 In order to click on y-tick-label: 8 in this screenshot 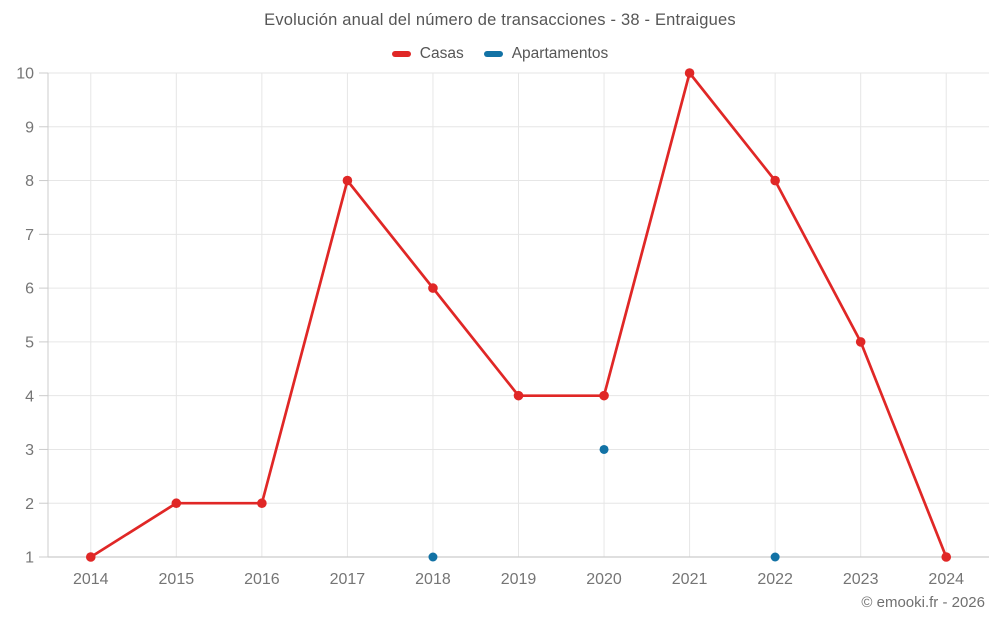, I will do `click(29, 181)`.